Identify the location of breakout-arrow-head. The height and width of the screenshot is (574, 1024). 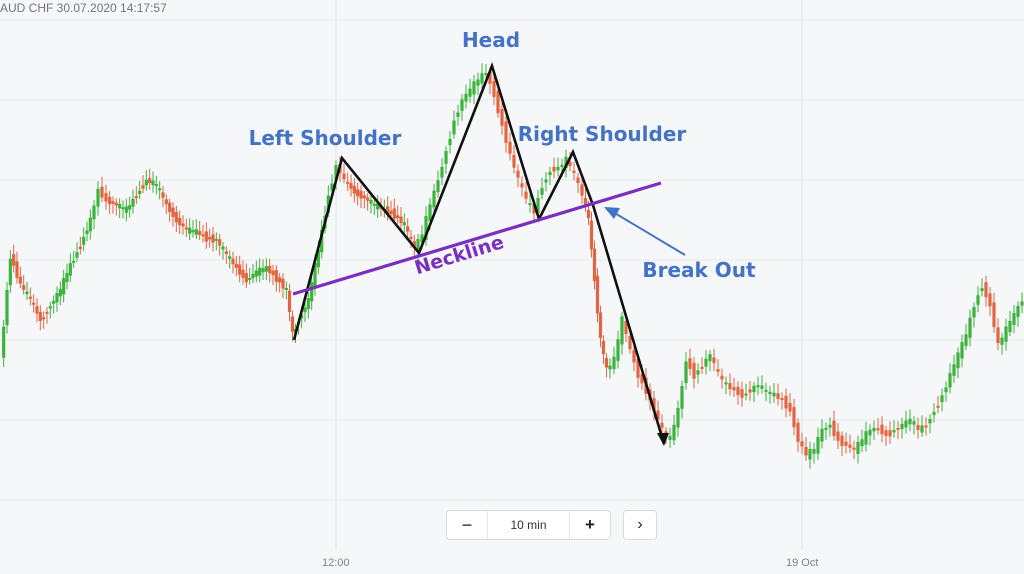
(612, 213).